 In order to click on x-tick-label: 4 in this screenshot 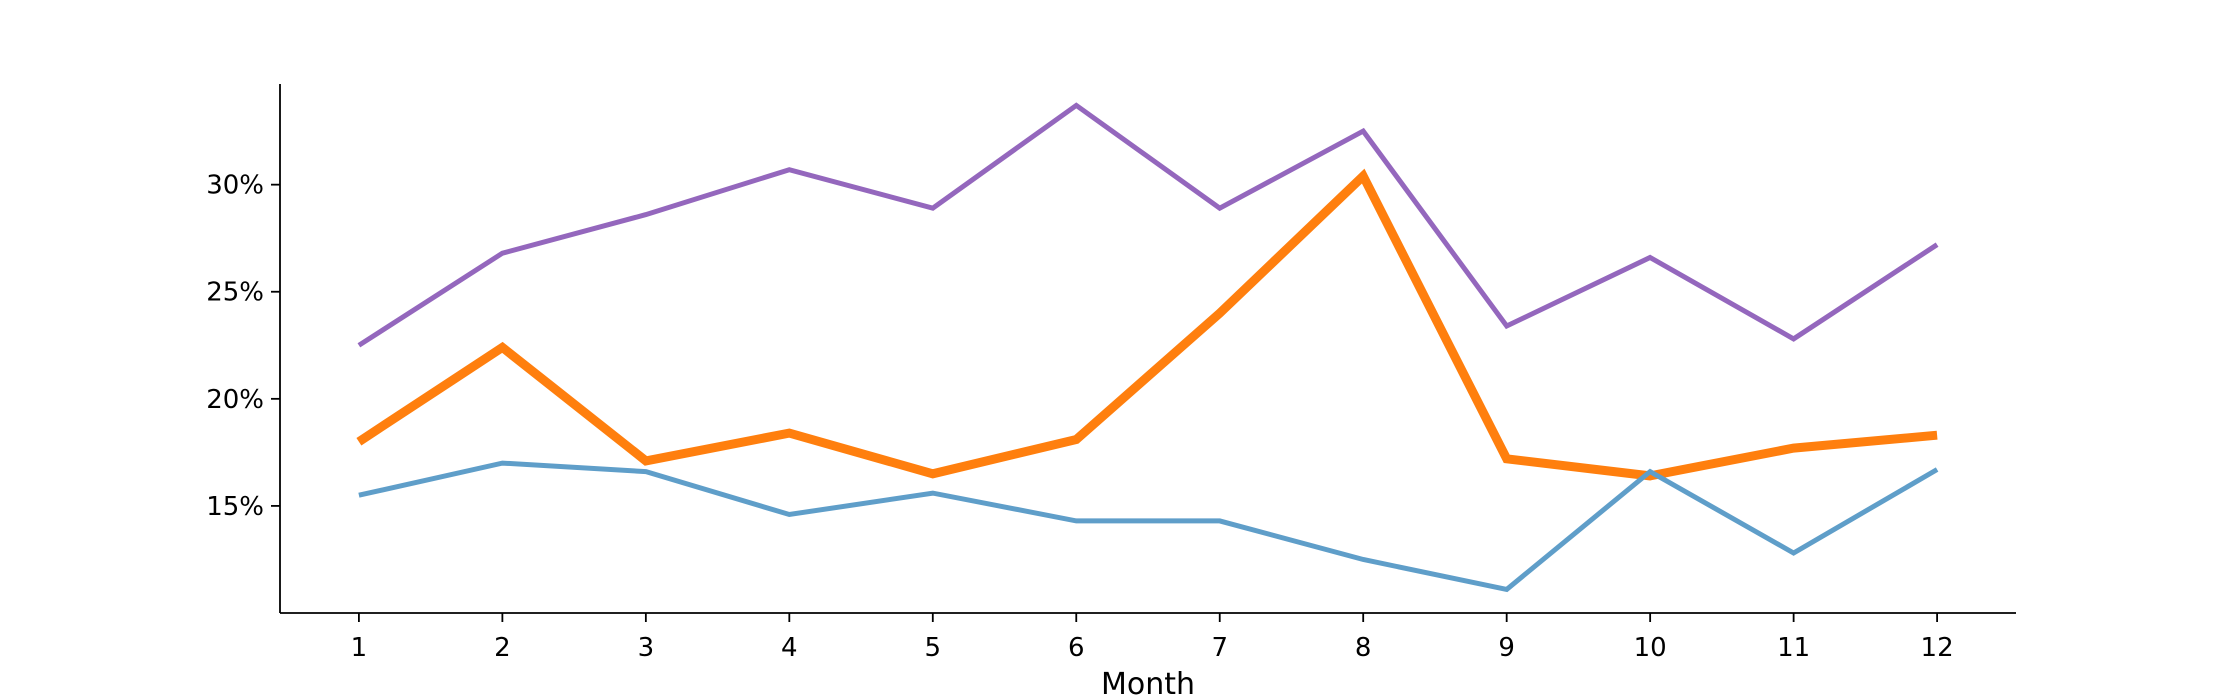, I will do `click(789, 648)`.